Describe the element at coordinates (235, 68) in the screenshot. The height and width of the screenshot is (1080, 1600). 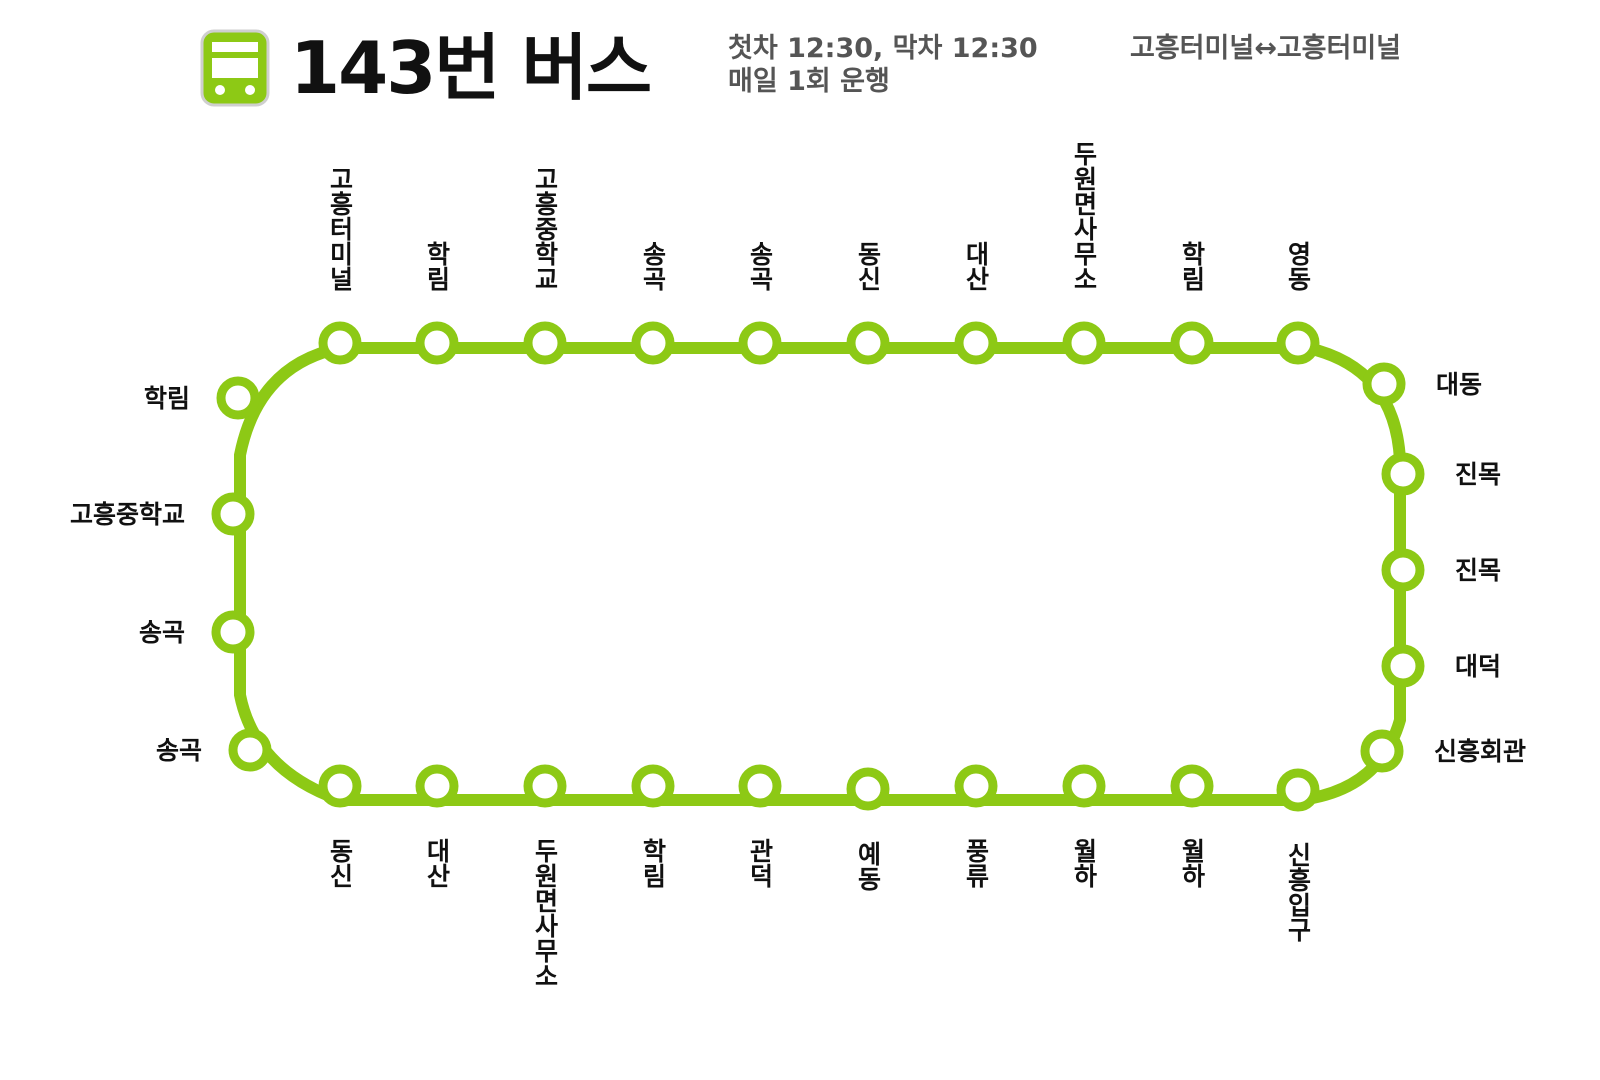
I see `bus-icon` at that location.